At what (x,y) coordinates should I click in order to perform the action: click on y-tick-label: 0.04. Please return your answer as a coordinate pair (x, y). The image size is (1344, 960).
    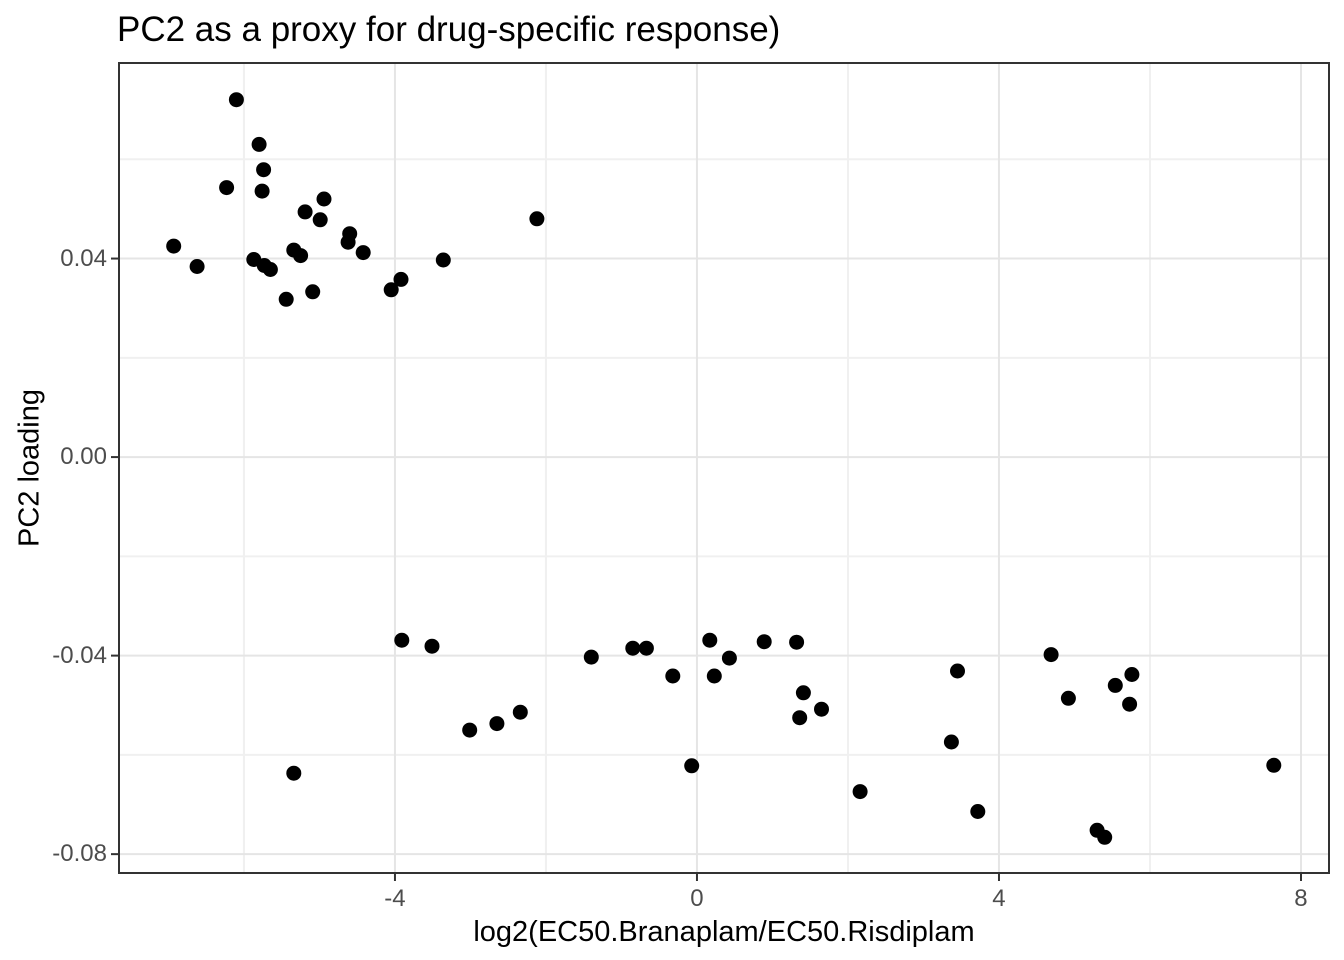
    Looking at the image, I should click on (83, 258).